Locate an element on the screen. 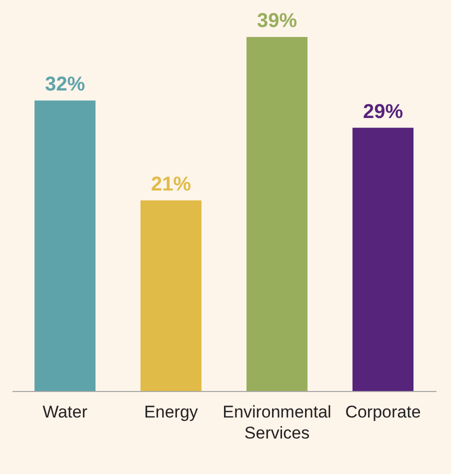 Image resolution: width=451 pixels, height=474 pixels. data-label: 29% is located at coordinates (383, 111).